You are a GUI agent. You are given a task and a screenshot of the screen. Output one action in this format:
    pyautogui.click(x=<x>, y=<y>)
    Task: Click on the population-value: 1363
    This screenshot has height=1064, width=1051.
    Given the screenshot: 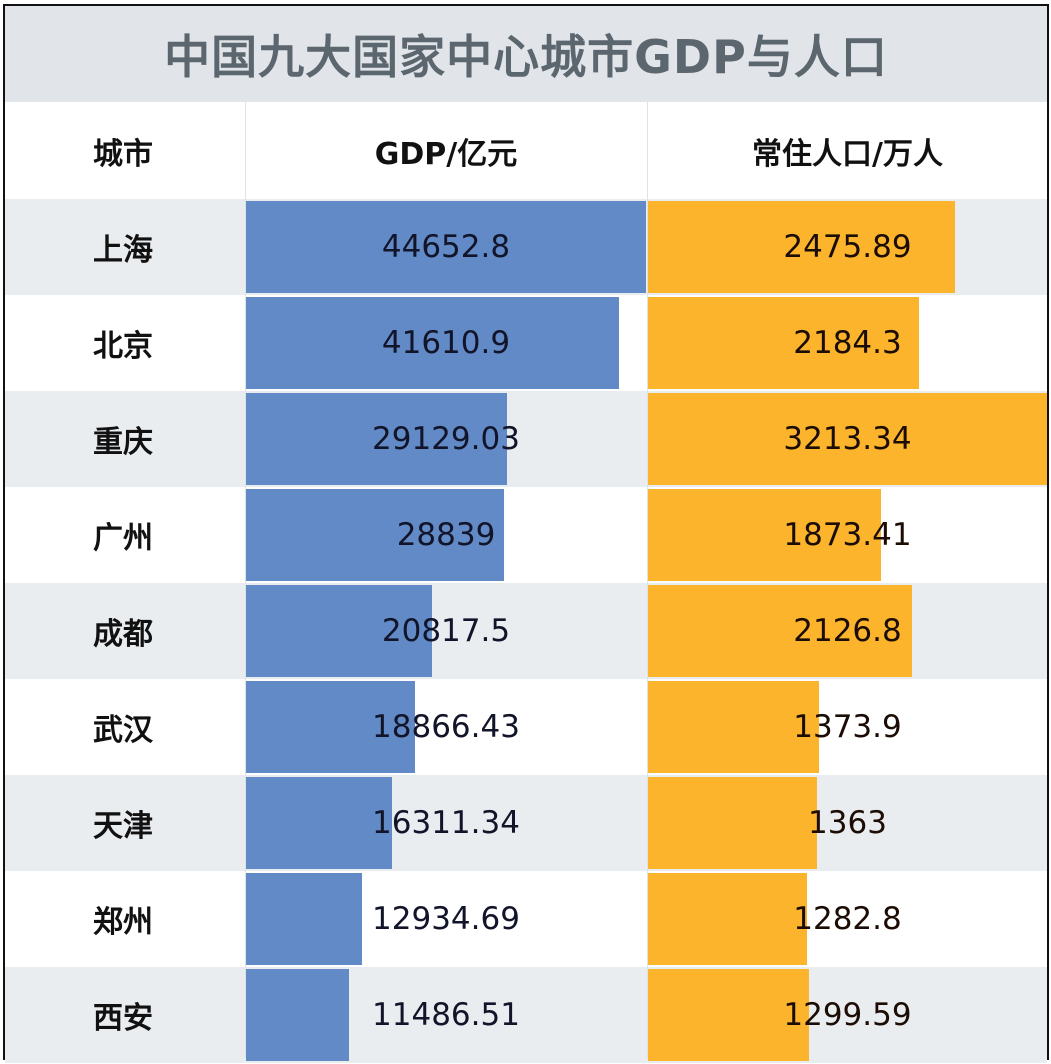 What is the action you would take?
    pyautogui.click(x=847, y=823)
    